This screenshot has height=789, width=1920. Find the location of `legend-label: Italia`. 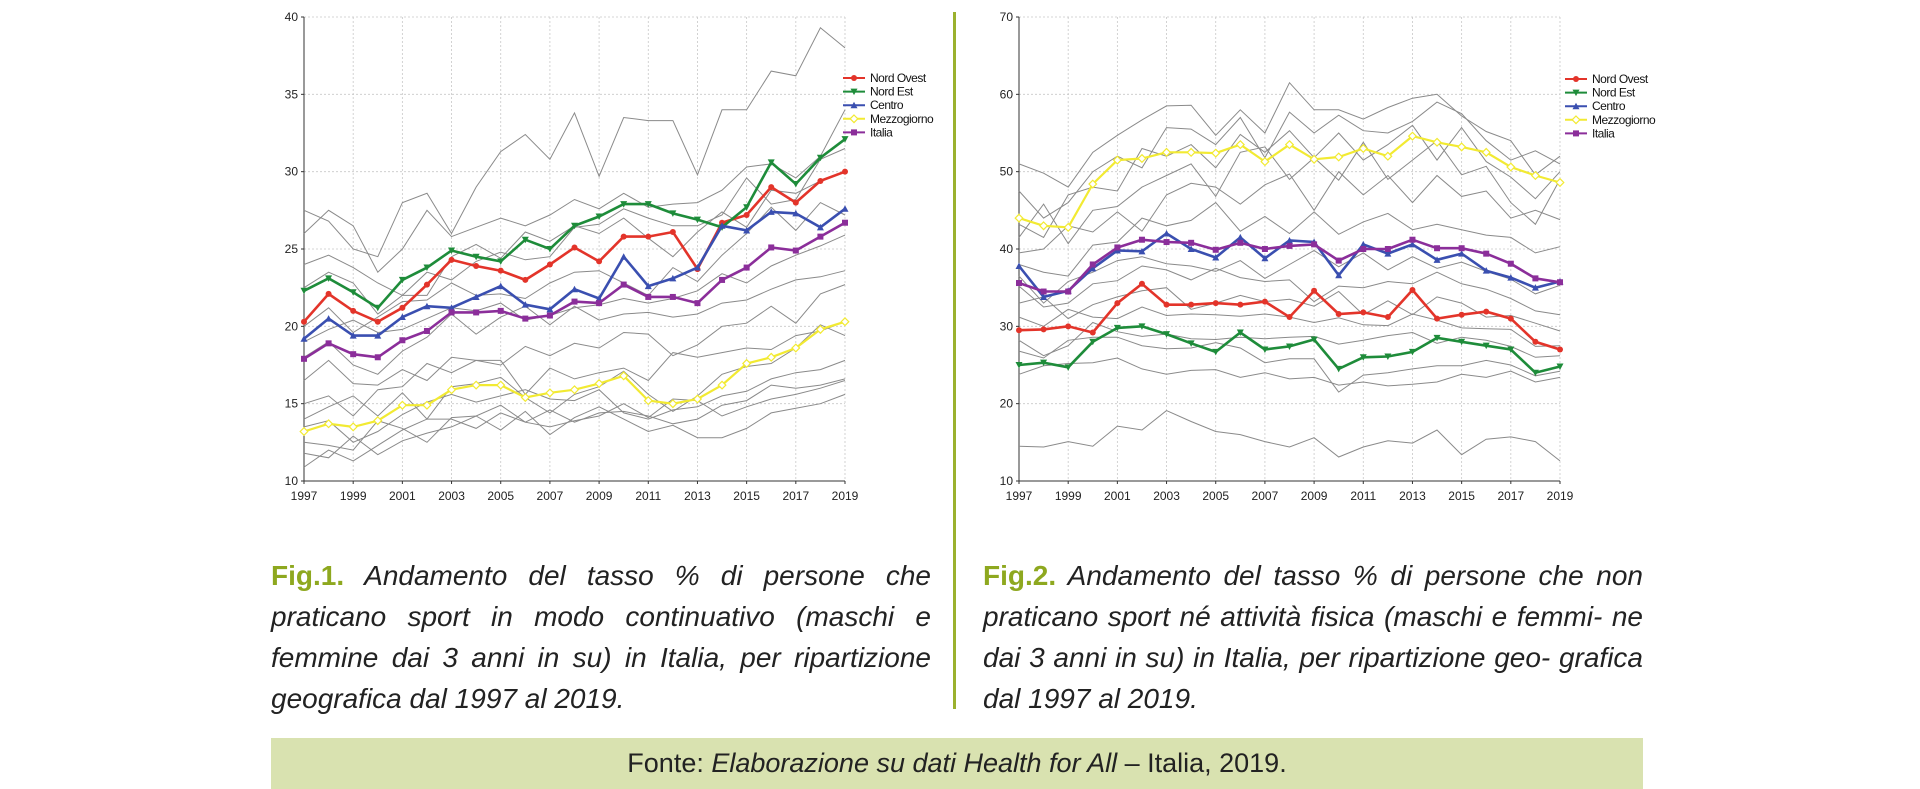

legend-label: Italia is located at coordinates (881, 132).